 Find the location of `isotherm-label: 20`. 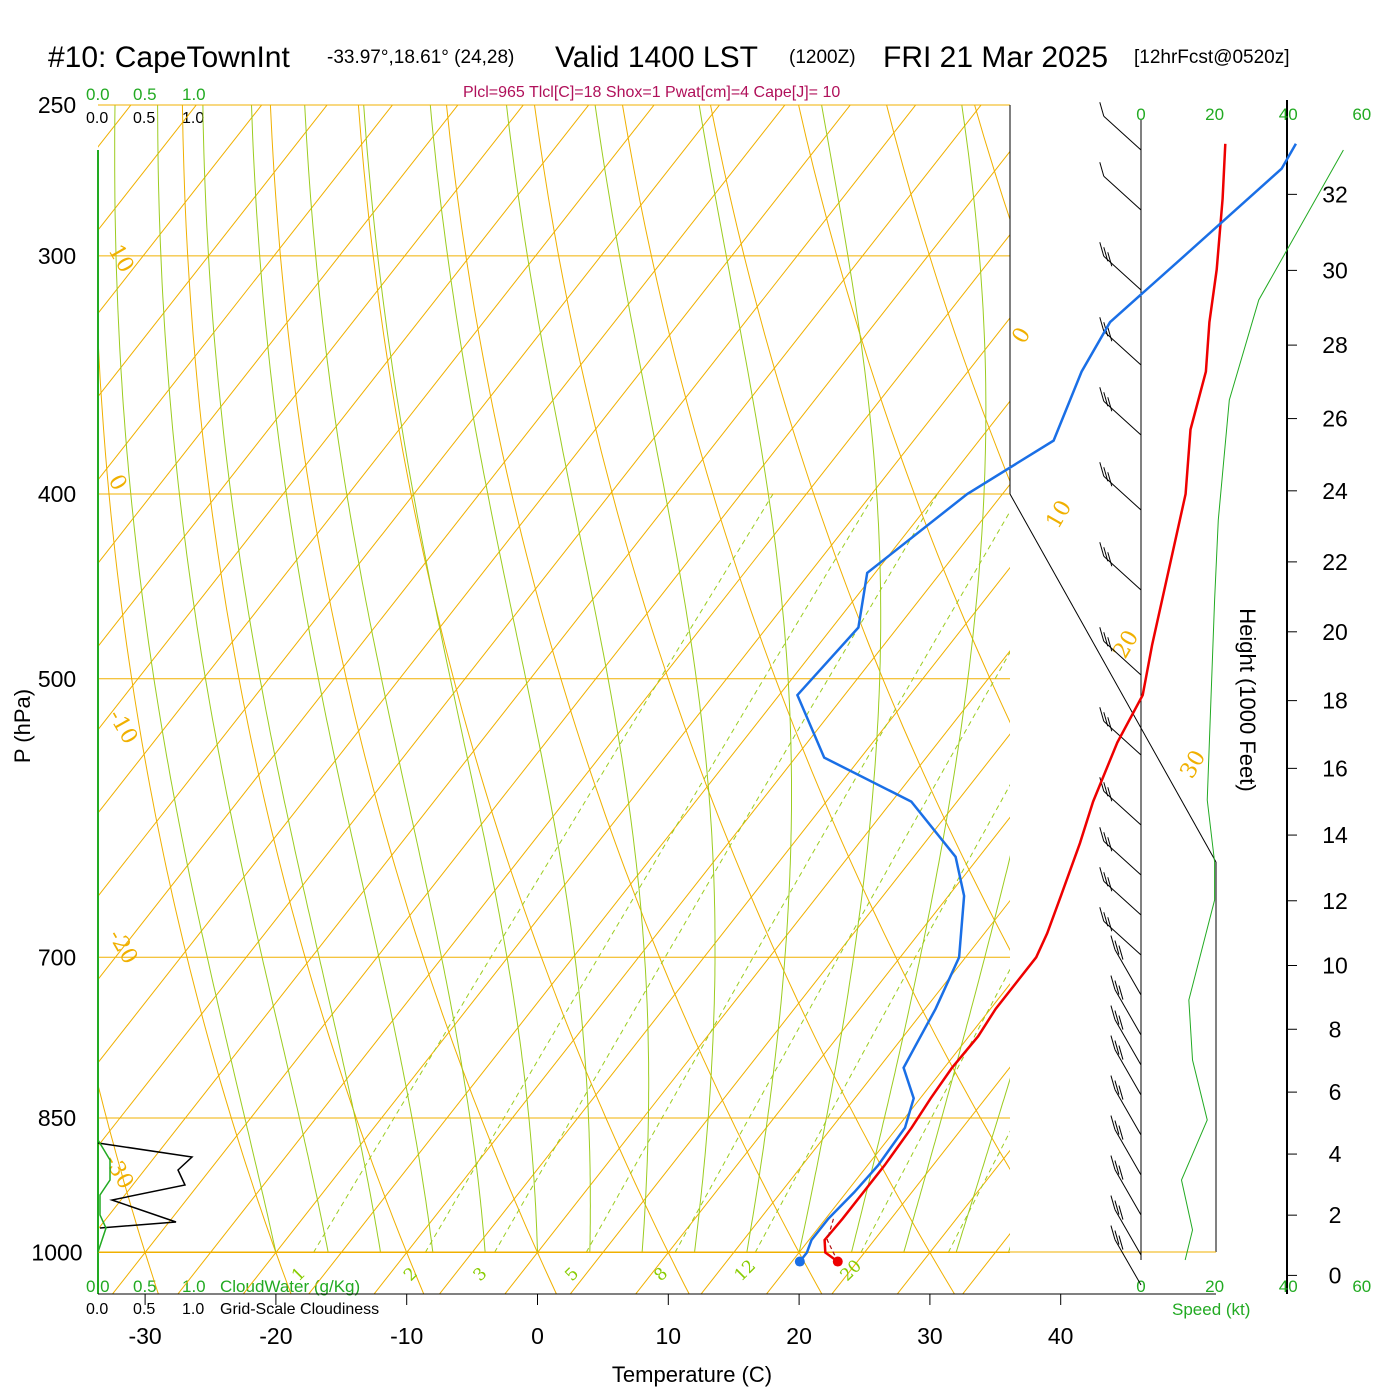

isotherm-label: 20 is located at coordinates (1127, 644).